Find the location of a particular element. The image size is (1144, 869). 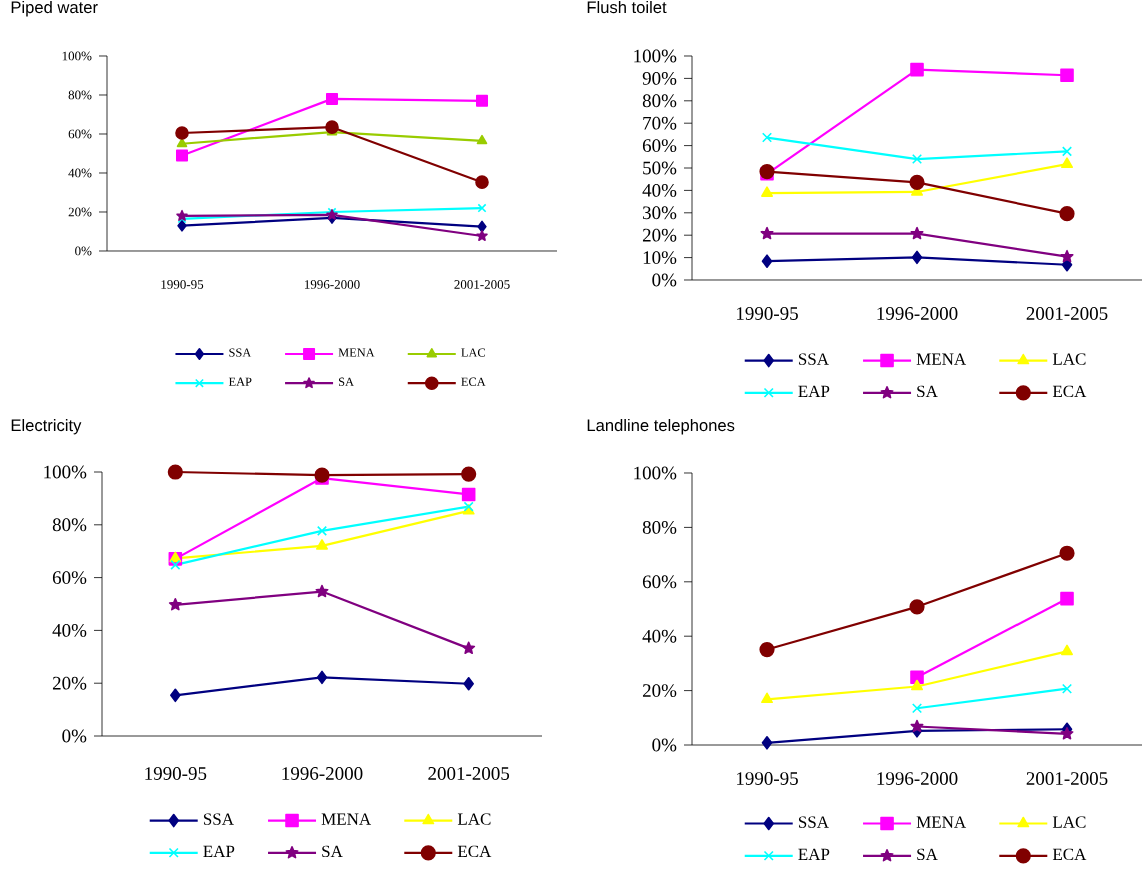

y-tick-label: 70% is located at coordinates (660, 123).